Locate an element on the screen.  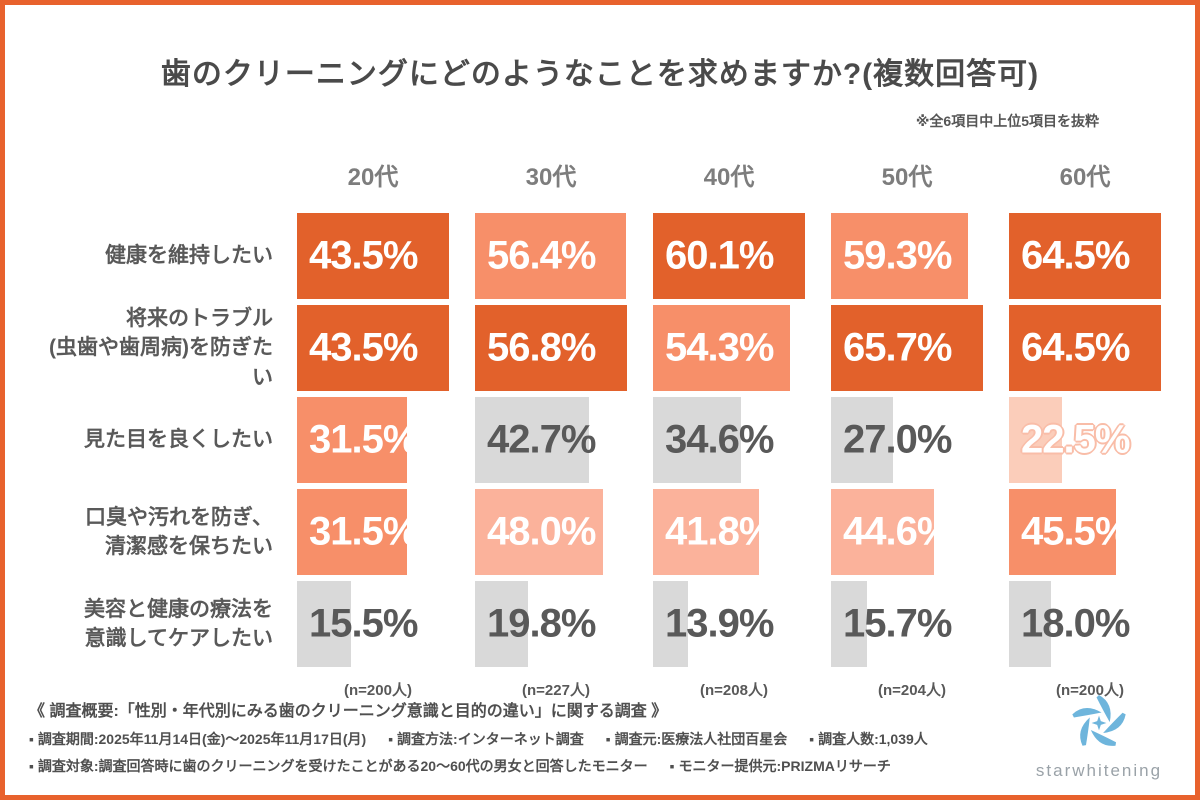
page-title: 歯のクリーニングにどのようなことを求めますか?(複数回答可) is located at coordinates (600, 74).